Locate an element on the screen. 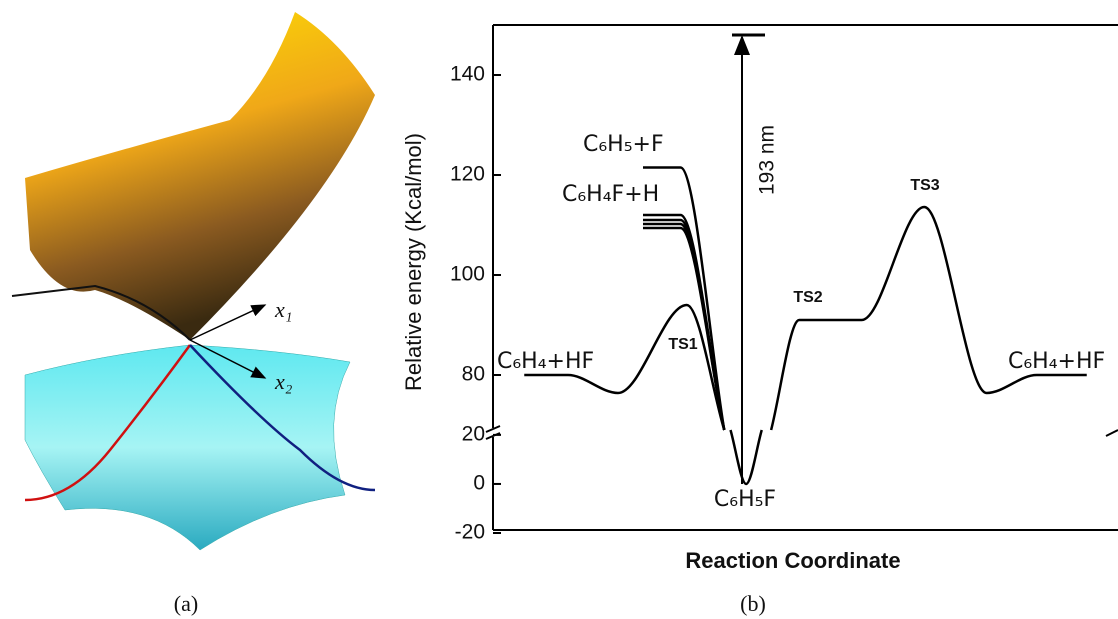 The width and height of the screenshot is (1118, 619). y-tick-label: 20 is located at coordinates (473, 433).